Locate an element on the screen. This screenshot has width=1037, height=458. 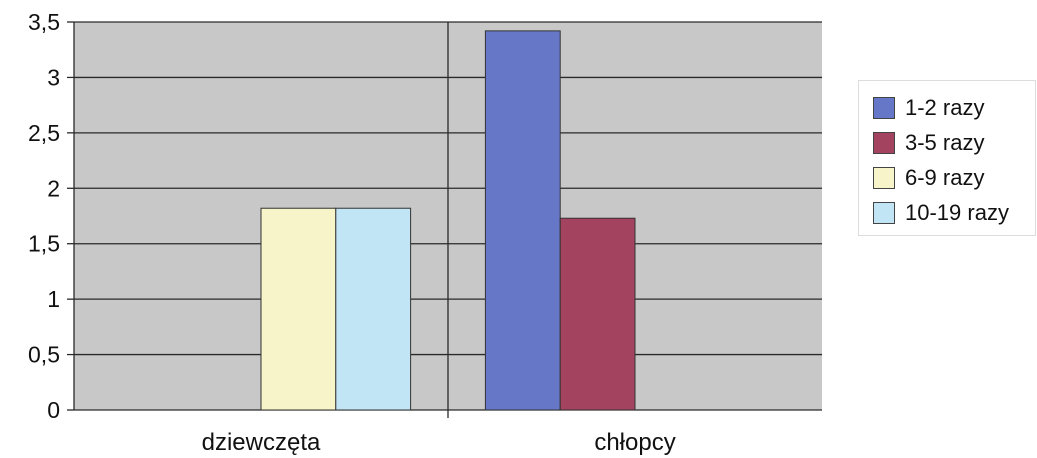
y-tick-label: 0,5 is located at coordinates (44, 355).